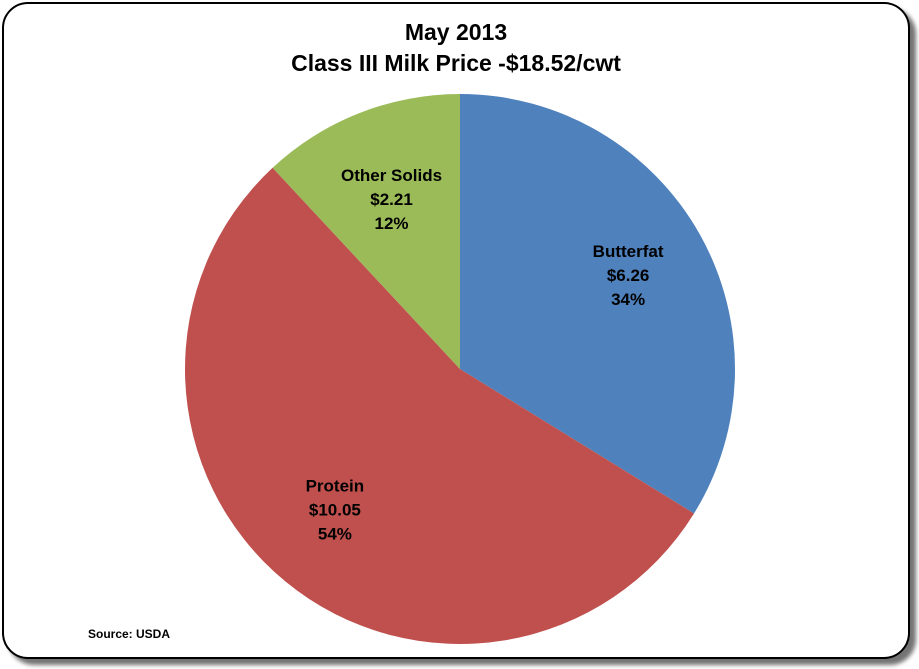 This screenshot has height=669, width=919. Describe the element at coordinates (335, 509) in the screenshot. I see `slice-label-value-protein: $10.05` at that location.